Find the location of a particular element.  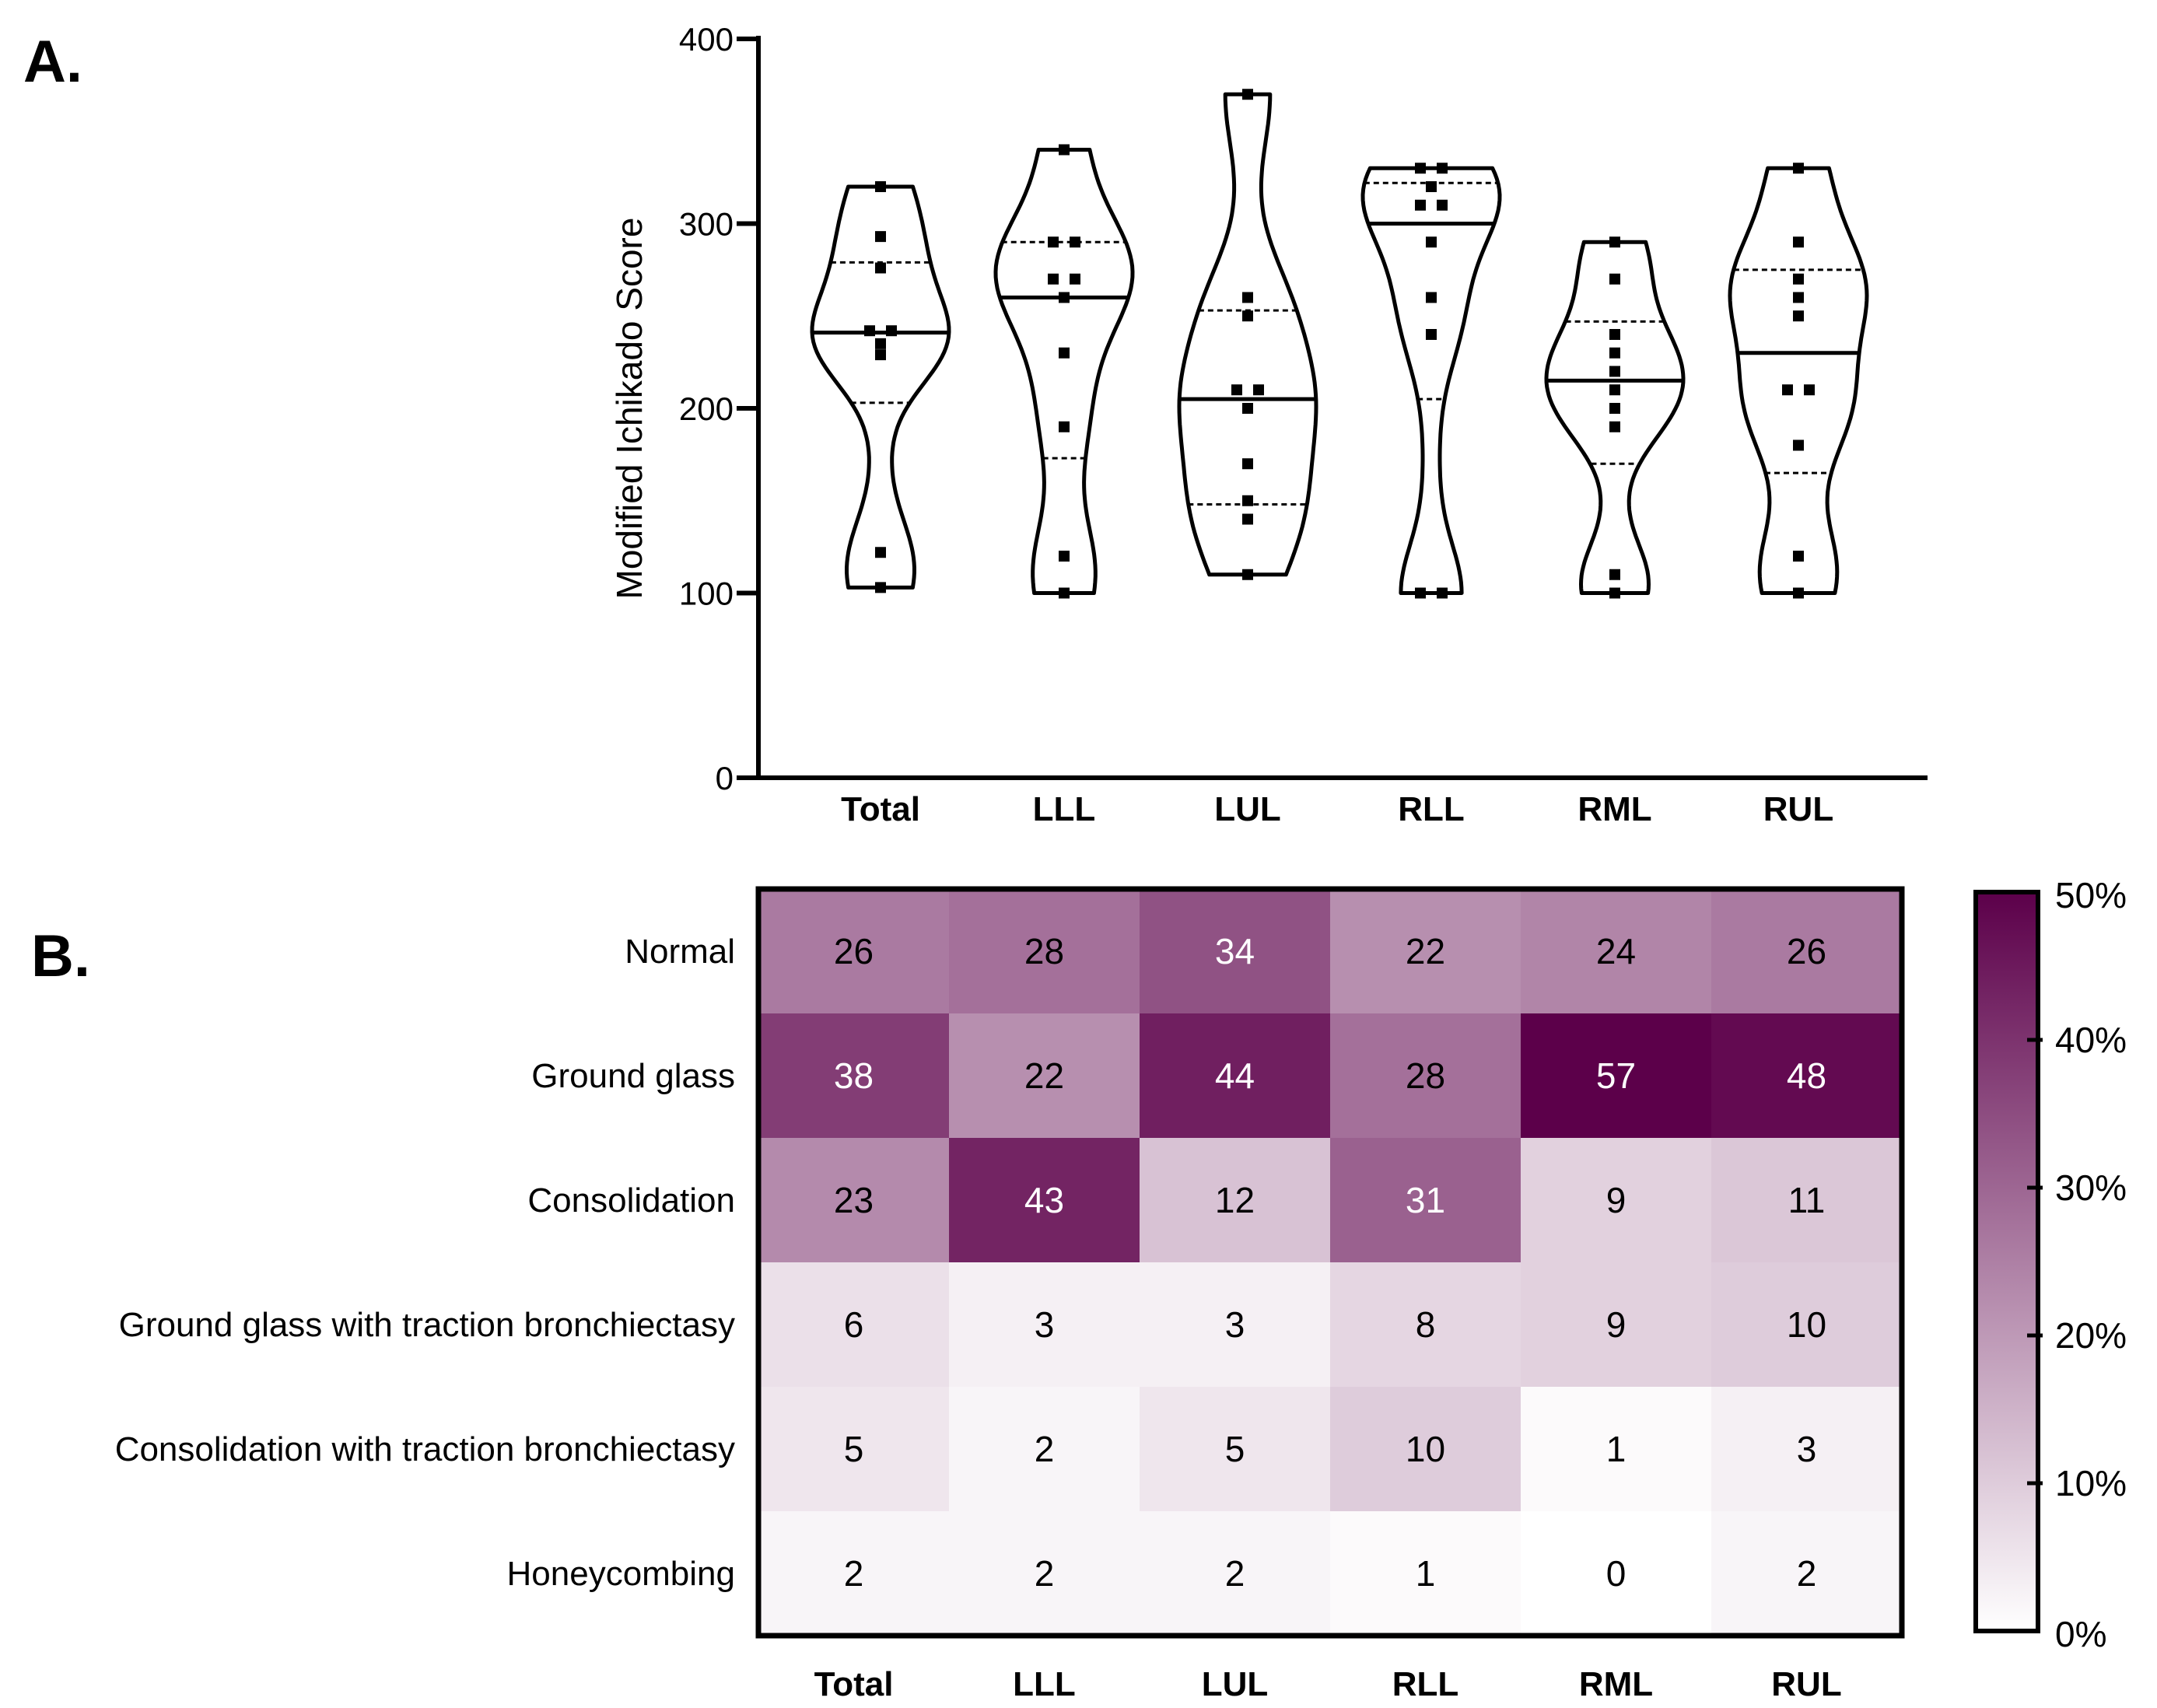

row-label: Normal is located at coordinates (680, 952).